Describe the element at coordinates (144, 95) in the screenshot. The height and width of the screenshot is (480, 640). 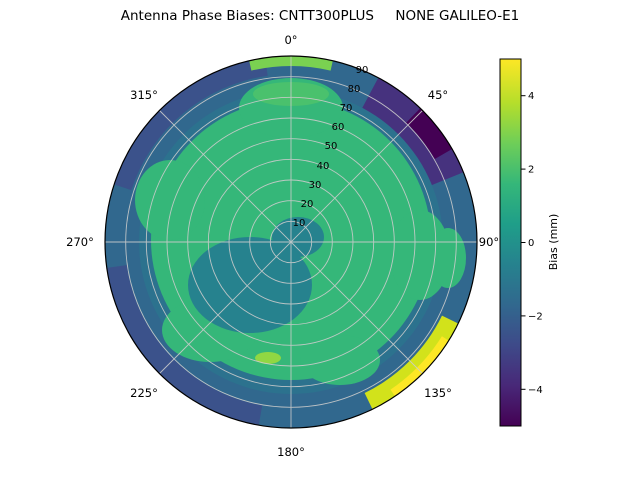
I see `azimuth-label-315: 315°` at that location.